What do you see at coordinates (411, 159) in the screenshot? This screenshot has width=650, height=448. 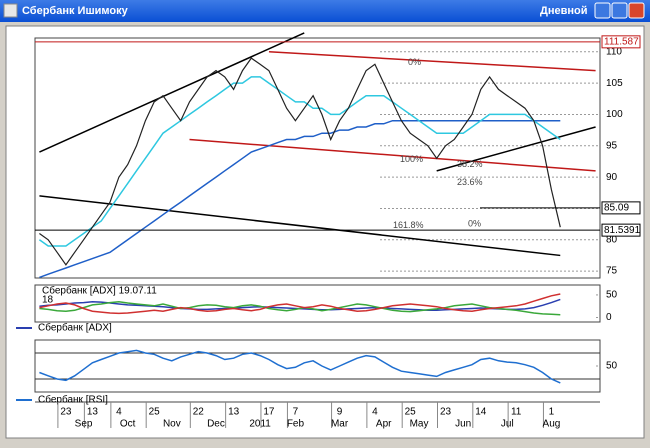 I see `fib-label: 100%` at bounding box center [411, 159].